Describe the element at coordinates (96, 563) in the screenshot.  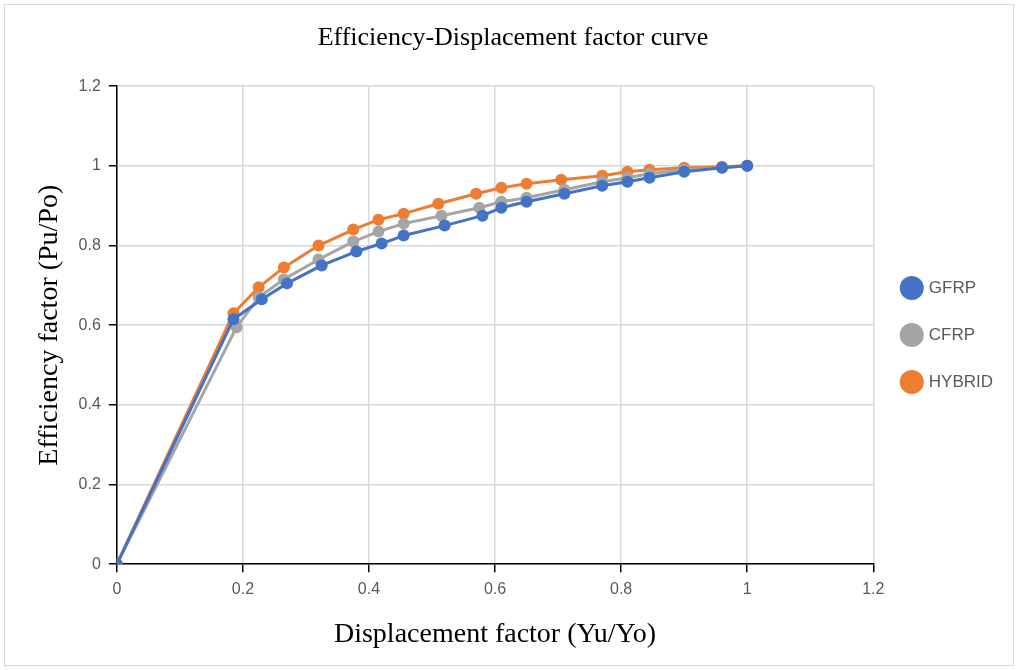
I see `y-tick-label: 0` at that location.